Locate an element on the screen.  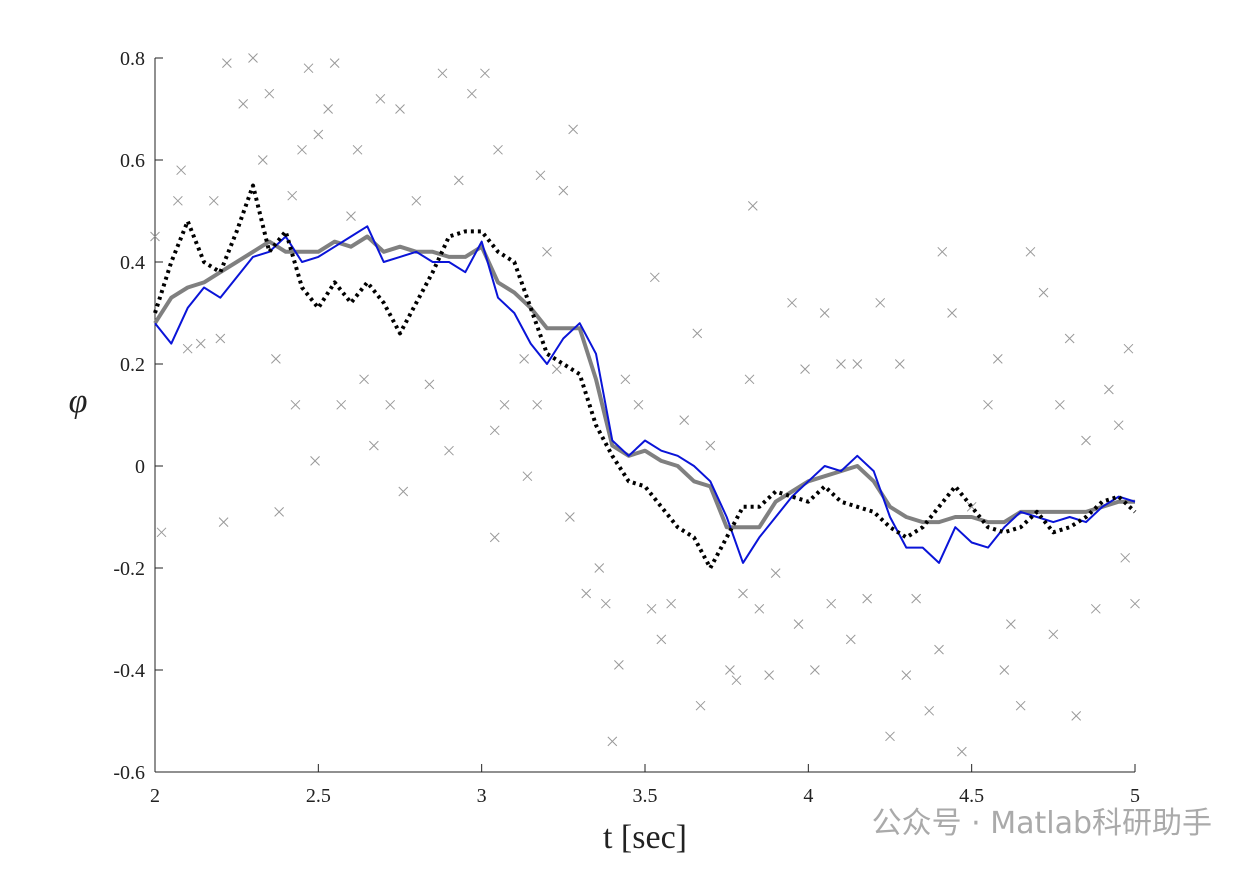
y-tick-label: 0.8 is located at coordinates (132, 59).